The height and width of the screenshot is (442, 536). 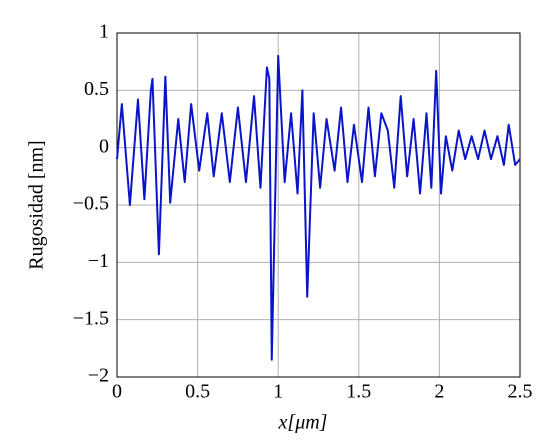 What do you see at coordinates (98, 261) in the screenshot?
I see `y-tick-label: −1` at bounding box center [98, 261].